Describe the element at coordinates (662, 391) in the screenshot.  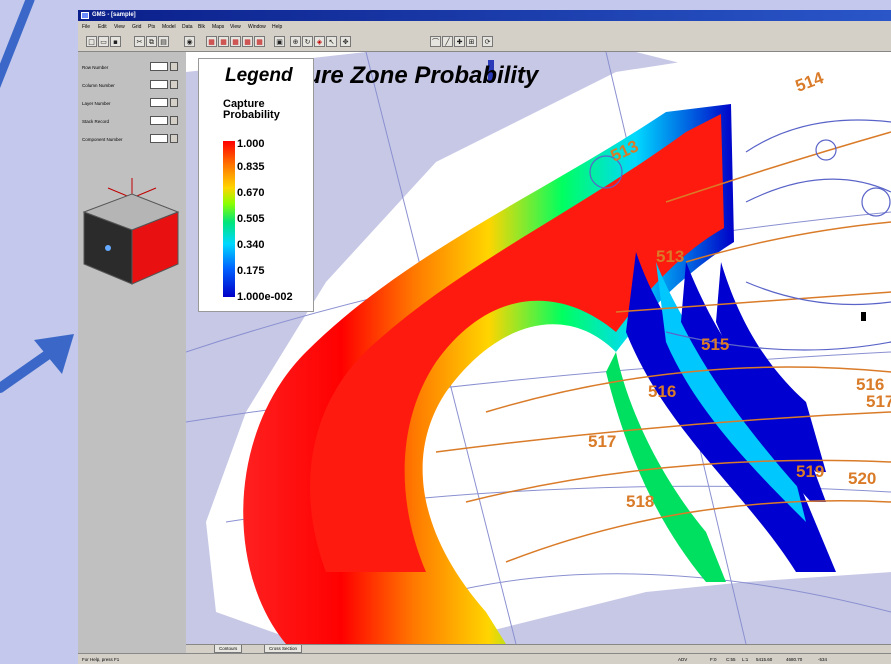
I see `contour-label: 516` at that location.